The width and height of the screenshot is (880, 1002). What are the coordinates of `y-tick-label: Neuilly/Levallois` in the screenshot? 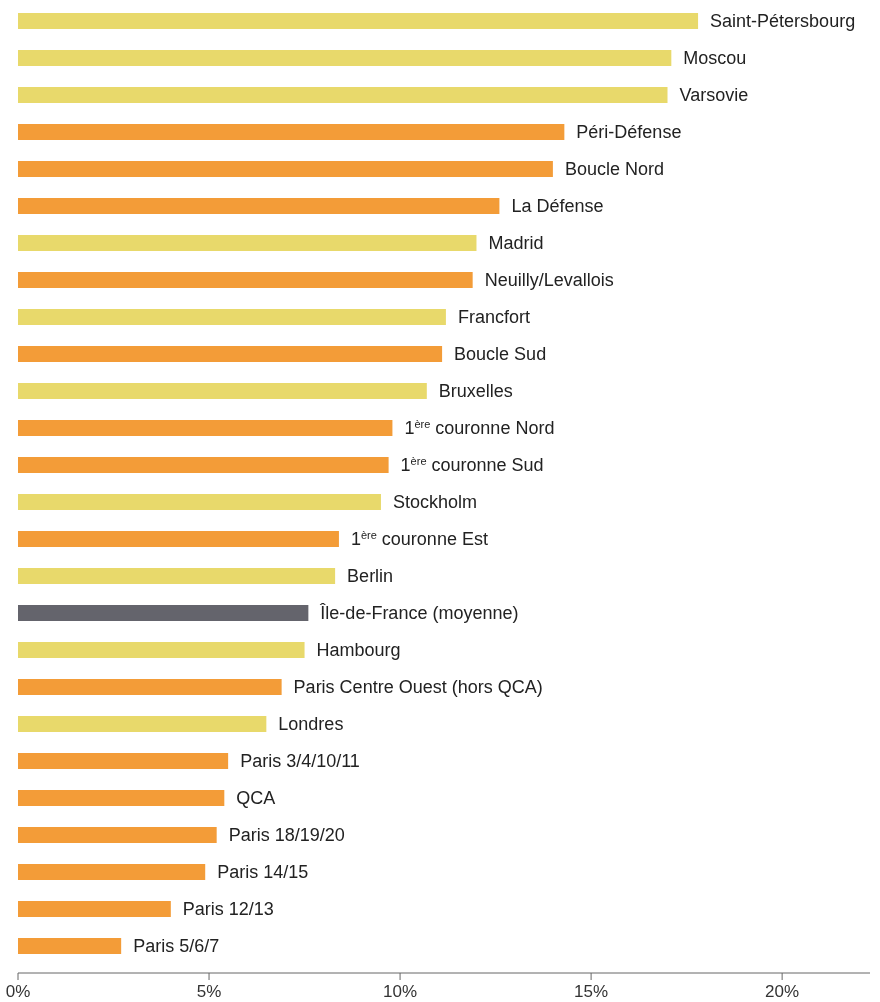 It's located at (549, 280).